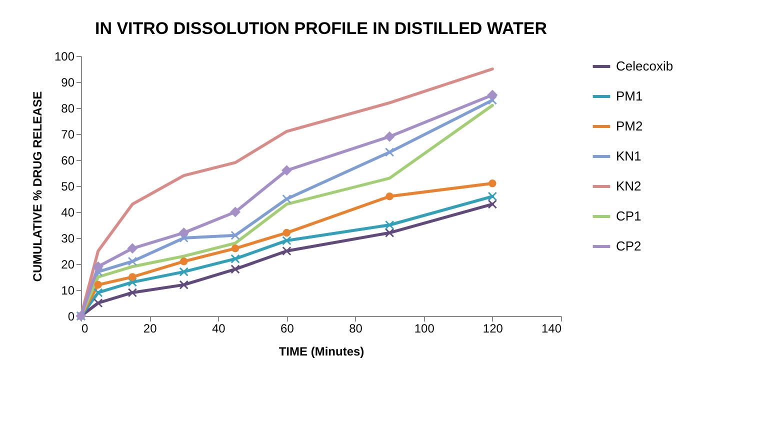 The width and height of the screenshot is (764, 446). What do you see at coordinates (68, 161) in the screenshot?
I see `y-tick-label: 60` at bounding box center [68, 161].